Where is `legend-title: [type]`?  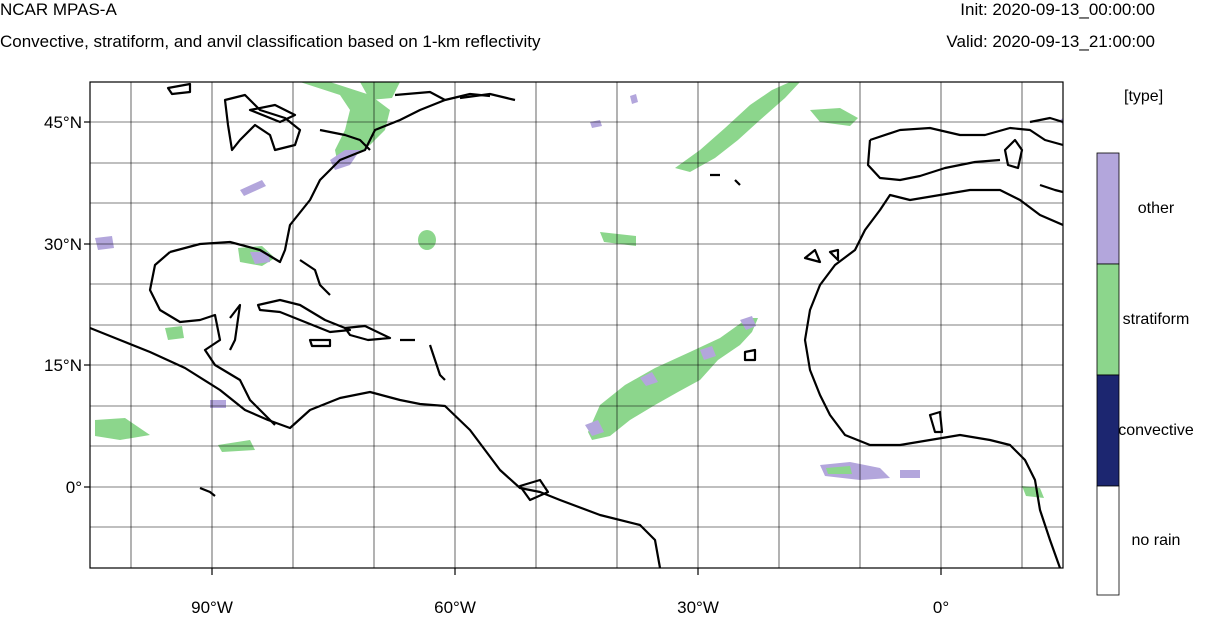
legend-title: [type] is located at coordinates (1144, 96).